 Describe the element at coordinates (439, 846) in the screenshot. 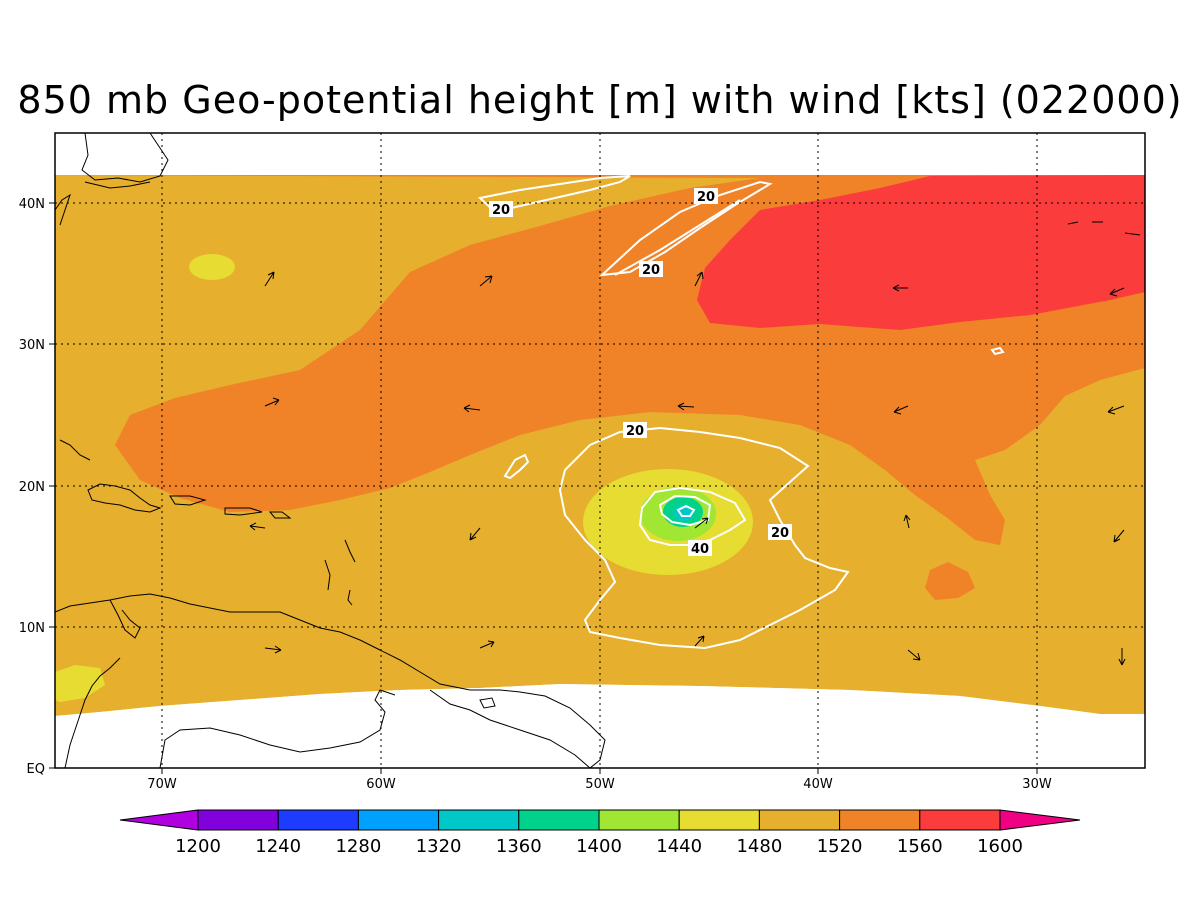

I see `colorbar-tick-label: 1320` at that location.